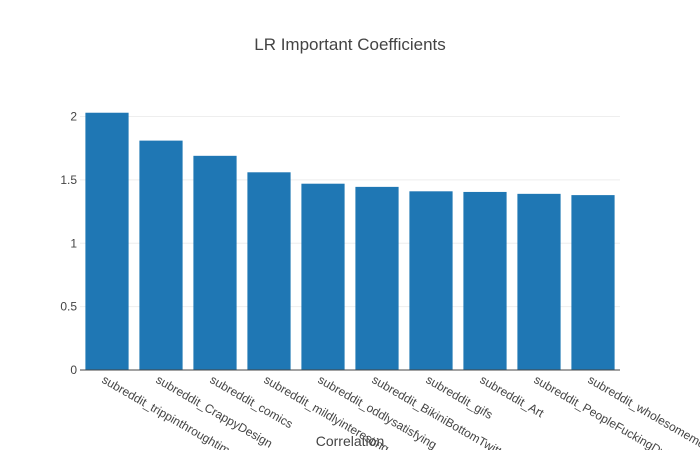  Describe the element at coordinates (350, 44) in the screenshot. I see `chart-title: LR Important Coefficients` at that location.